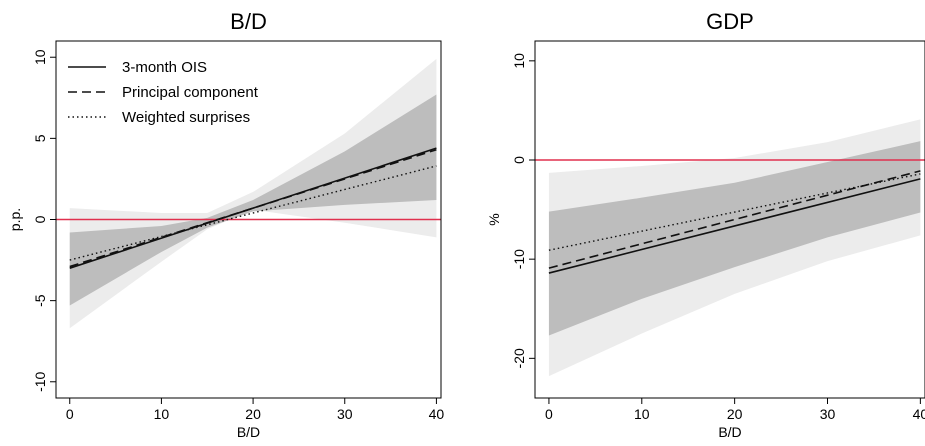 Image resolution: width=925 pixels, height=446 pixels. What do you see at coordinates (40, 138) in the screenshot?
I see `y-tick-label: 5` at bounding box center [40, 138].